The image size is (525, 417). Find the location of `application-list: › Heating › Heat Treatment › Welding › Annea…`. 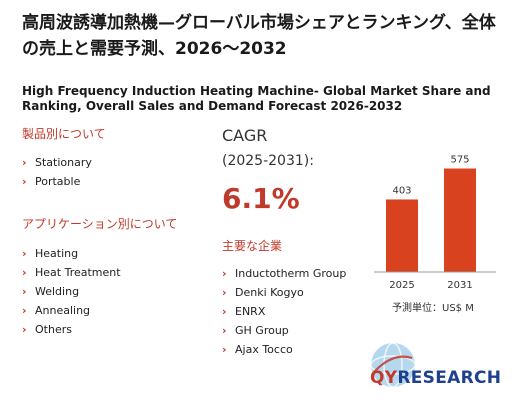

application-list: › Heating › Heat Treatment › Welding › Annea… is located at coordinates (71, 291).